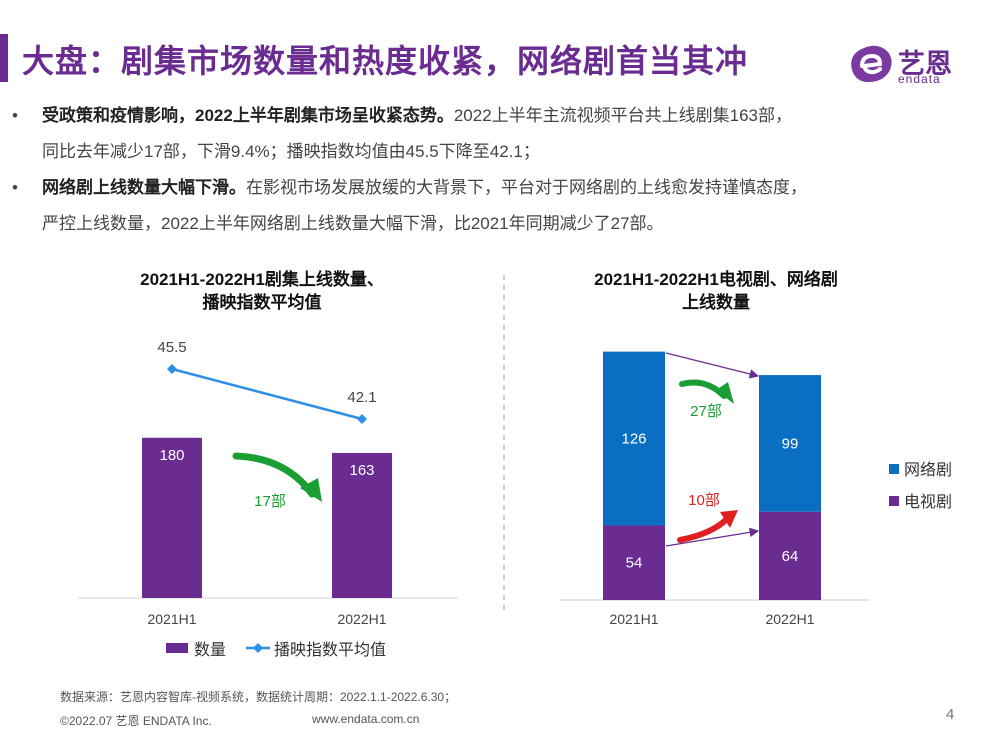 The image size is (1000, 750). Describe the element at coordinates (177, 648) in the screenshot. I see `legend-swatch-bar` at that location.